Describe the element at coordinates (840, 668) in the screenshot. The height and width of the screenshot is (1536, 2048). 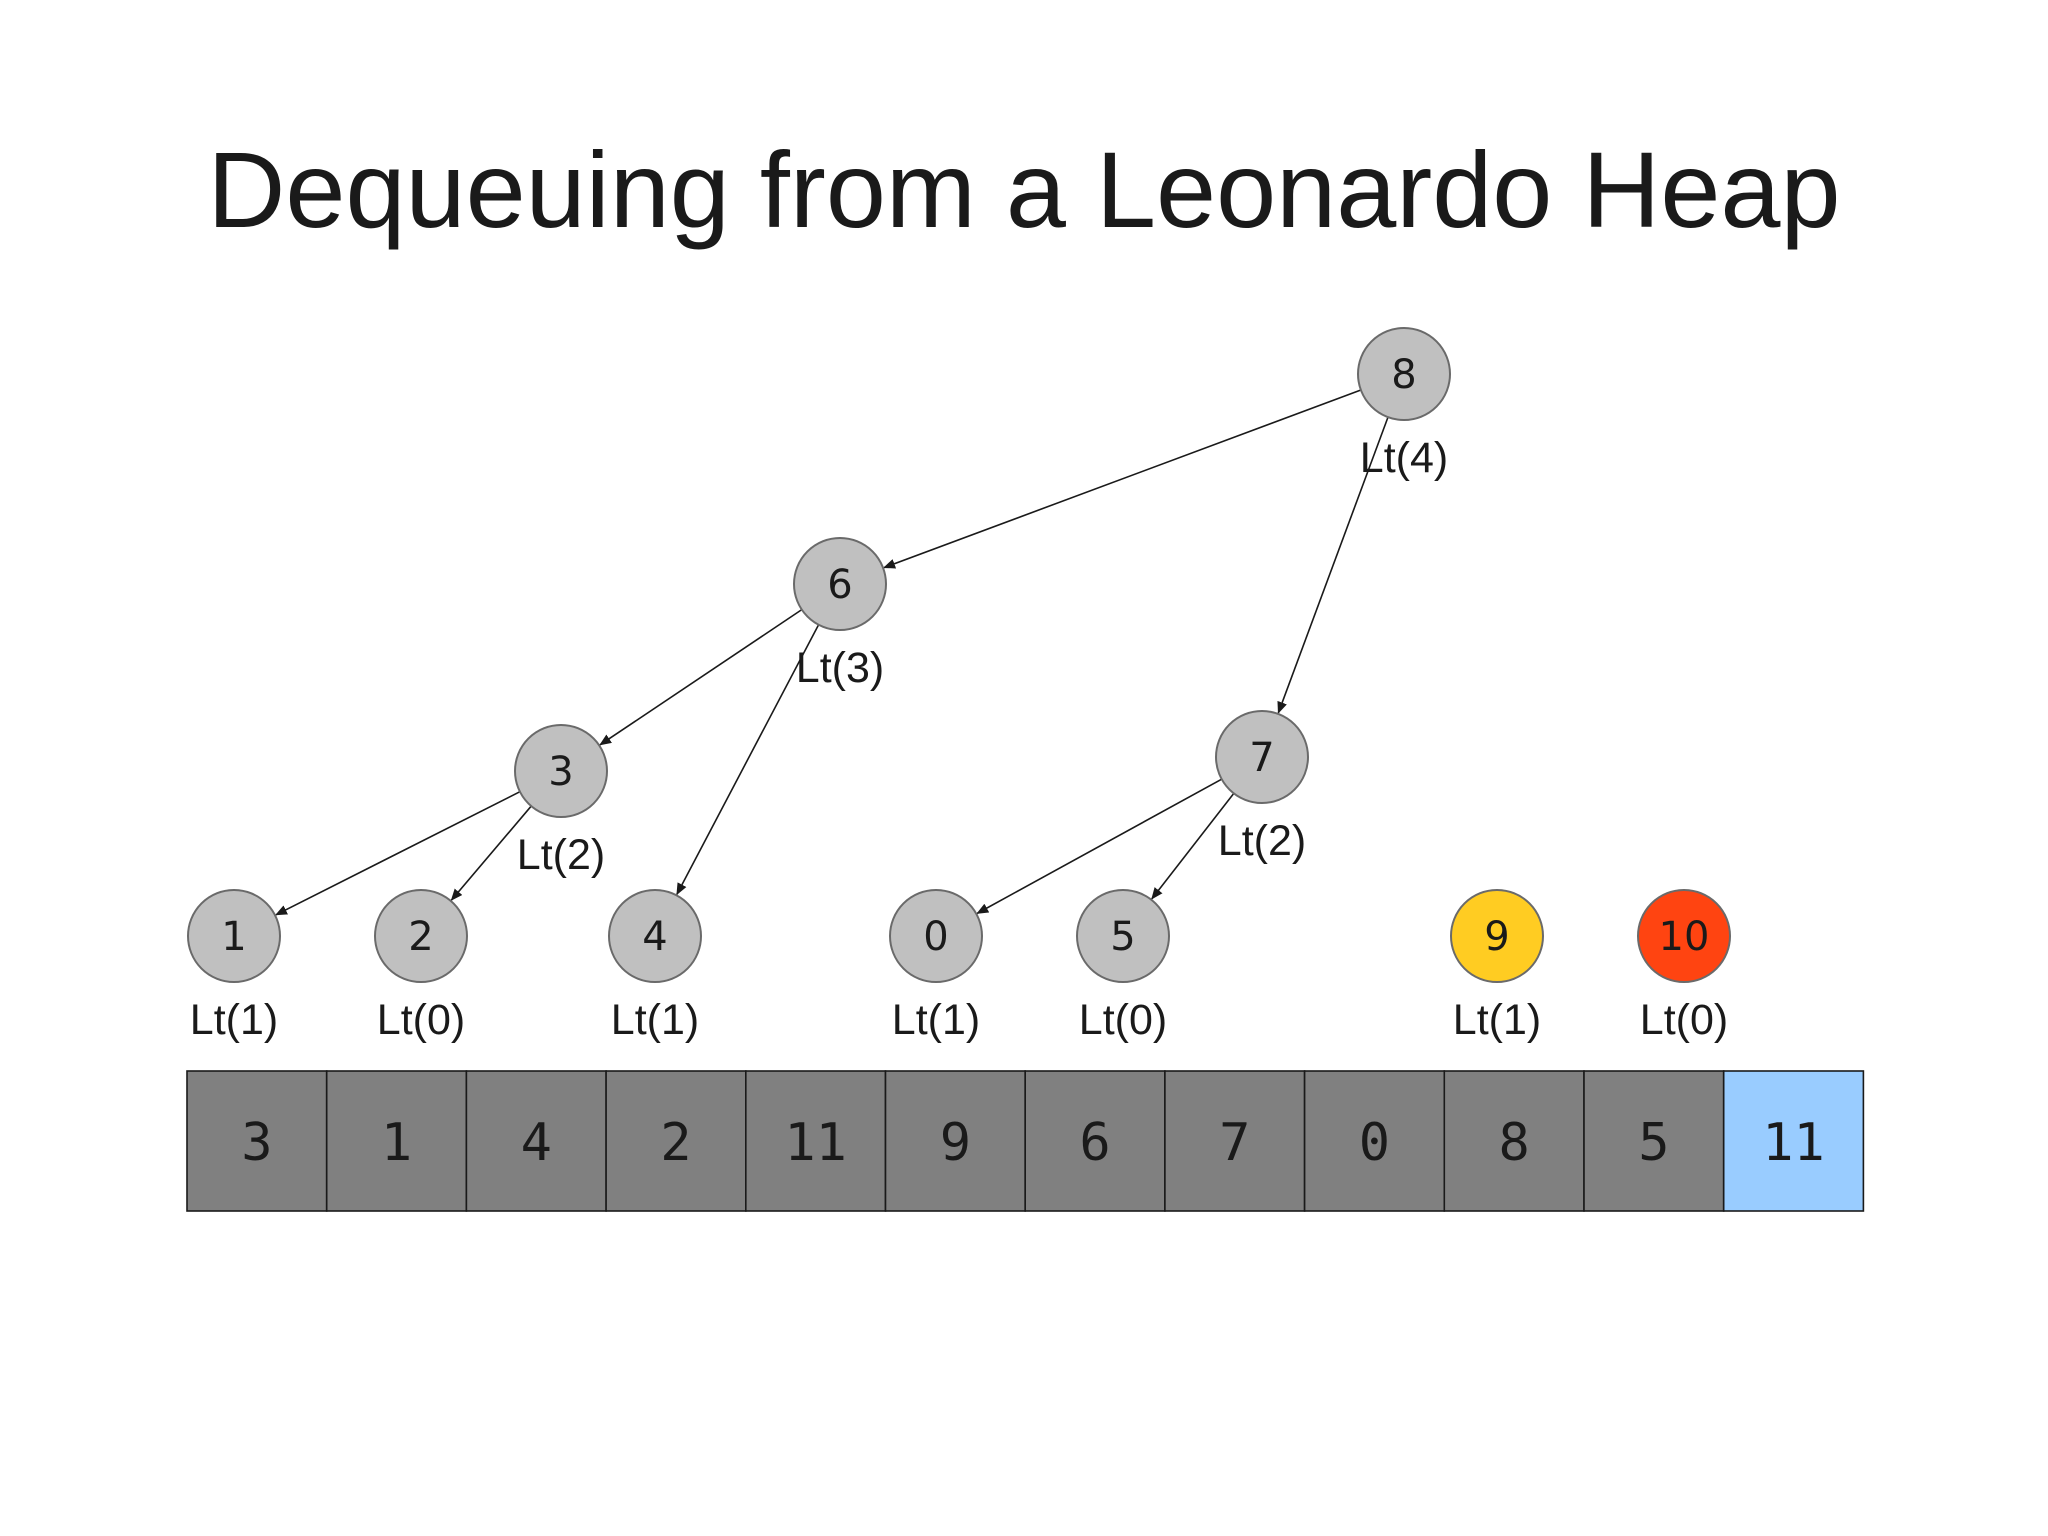
I see `node-order-label: Lt(3)` at that location.